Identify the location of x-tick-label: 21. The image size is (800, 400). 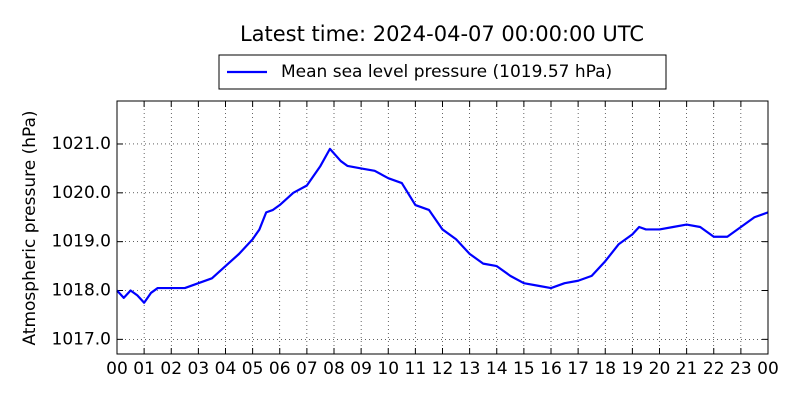
(687, 369).